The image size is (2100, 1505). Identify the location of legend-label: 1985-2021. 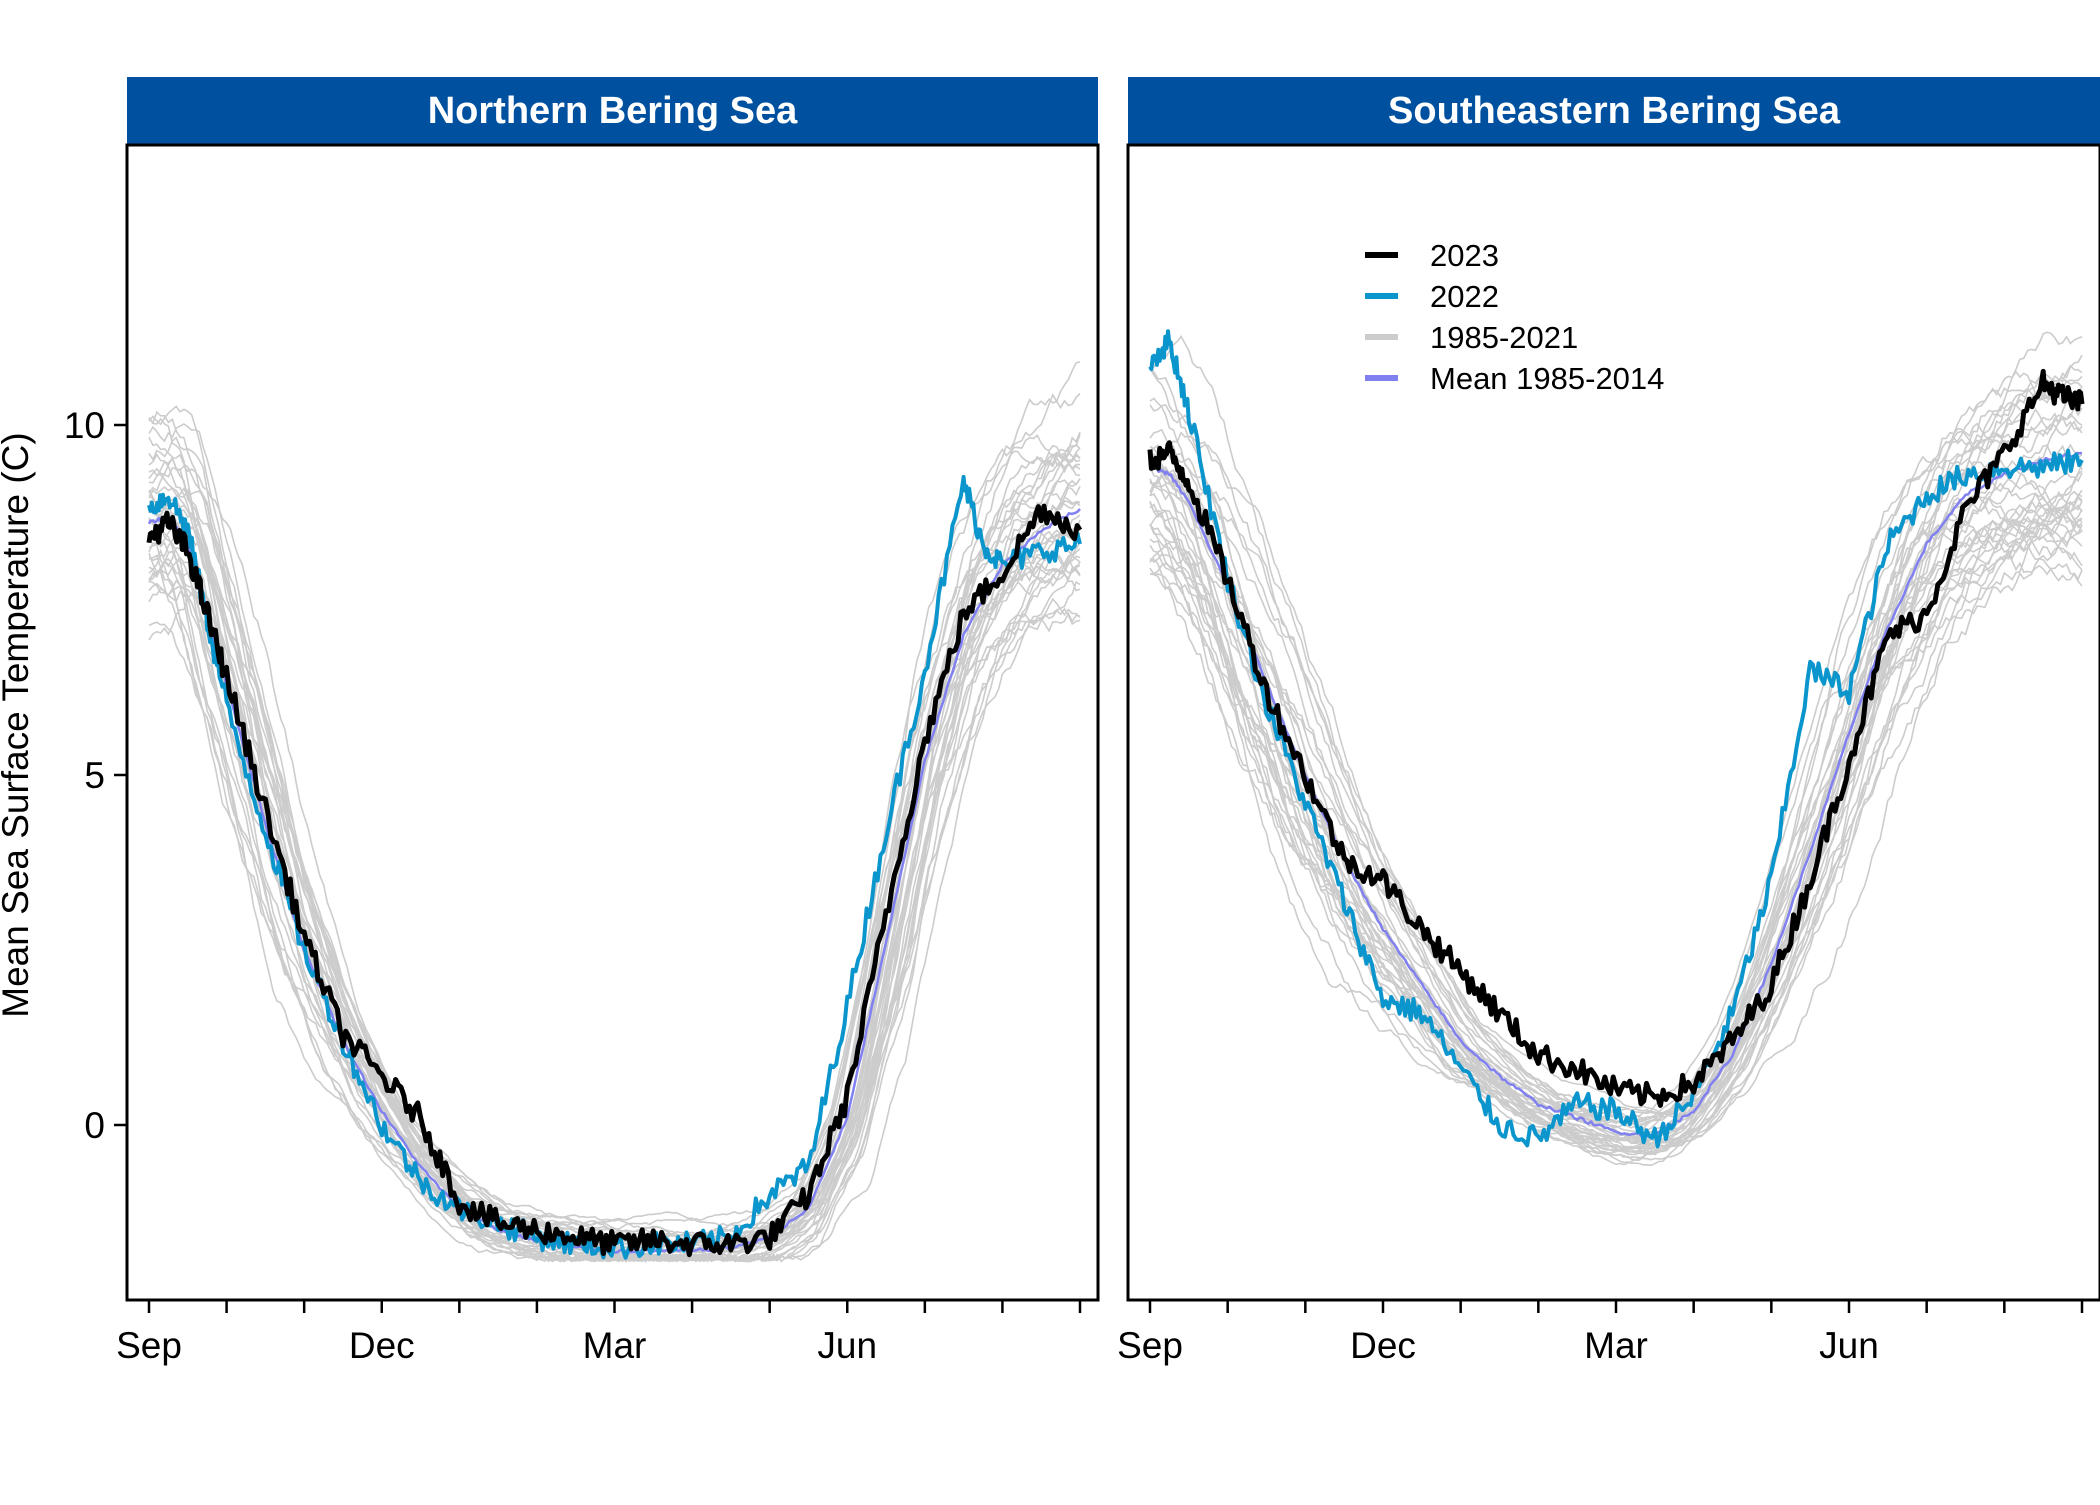
(1504, 337).